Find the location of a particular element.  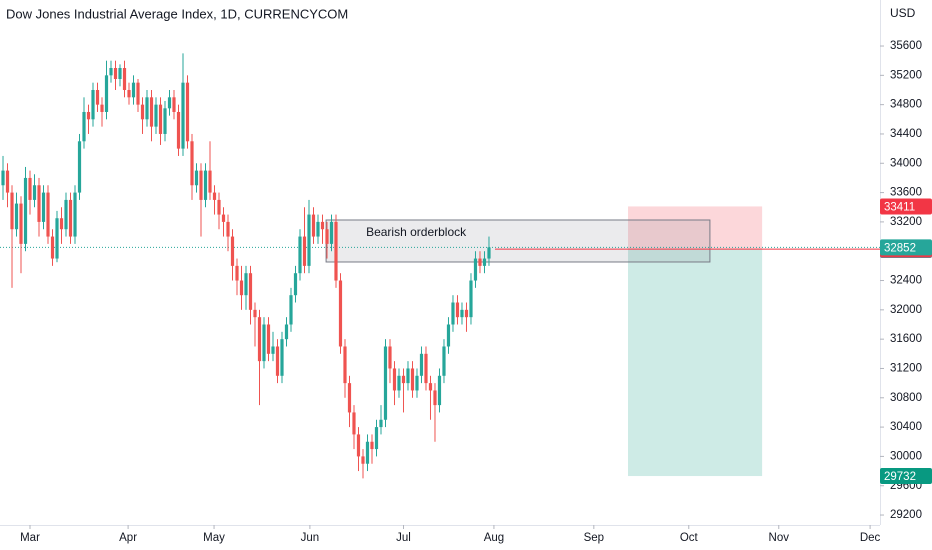

y-tick-label: 30400 is located at coordinates (906, 427).